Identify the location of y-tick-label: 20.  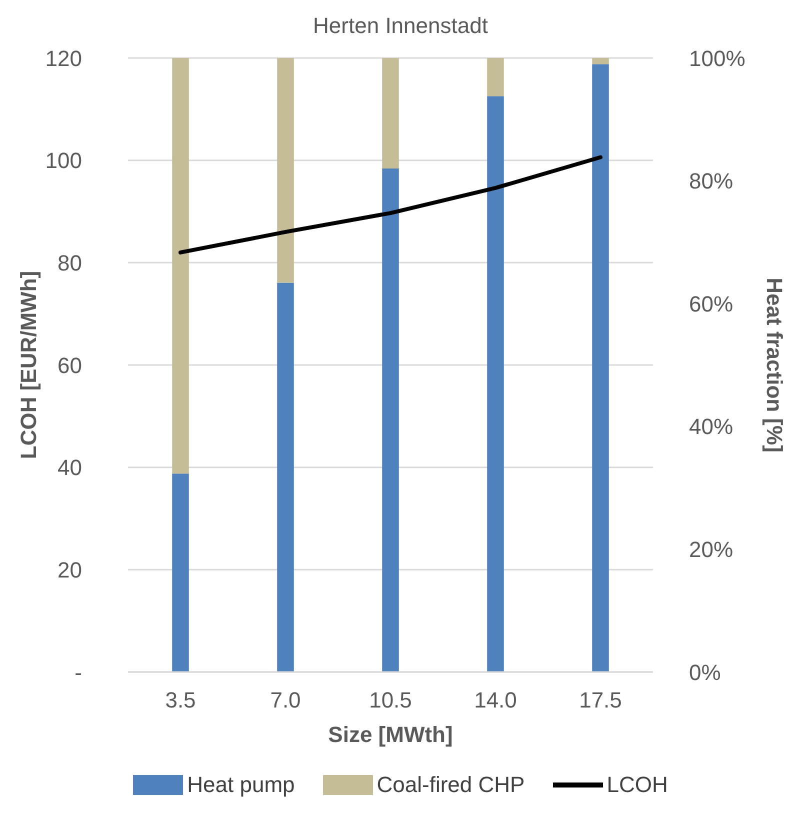
(70, 569).